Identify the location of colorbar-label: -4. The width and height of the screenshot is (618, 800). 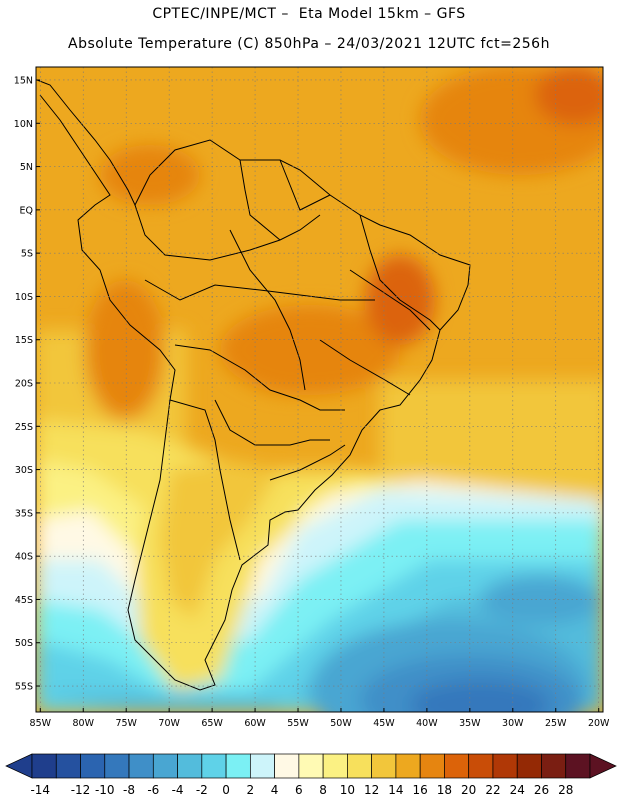
(178, 790).